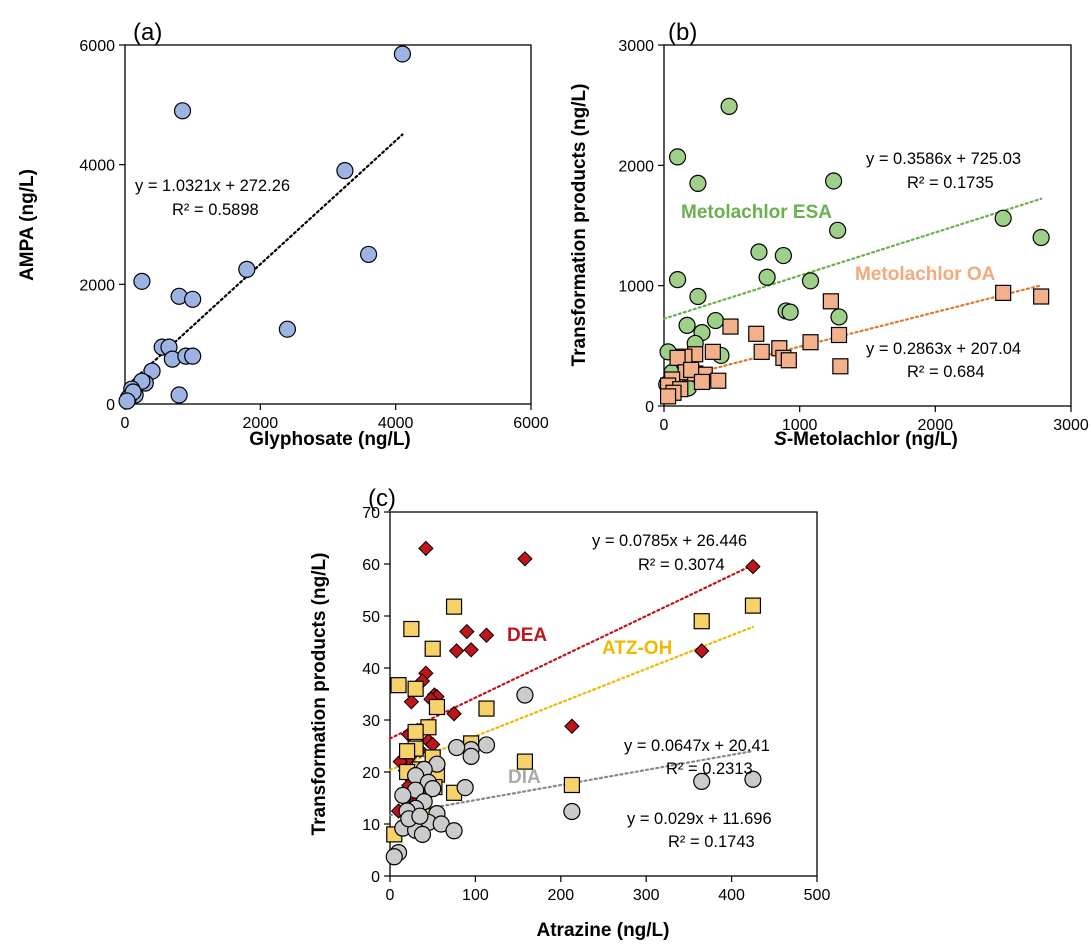 This screenshot has width=1091, height=944. What do you see at coordinates (637, 648) in the screenshot?
I see `series-label: ATZ-OH` at bounding box center [637, 648].